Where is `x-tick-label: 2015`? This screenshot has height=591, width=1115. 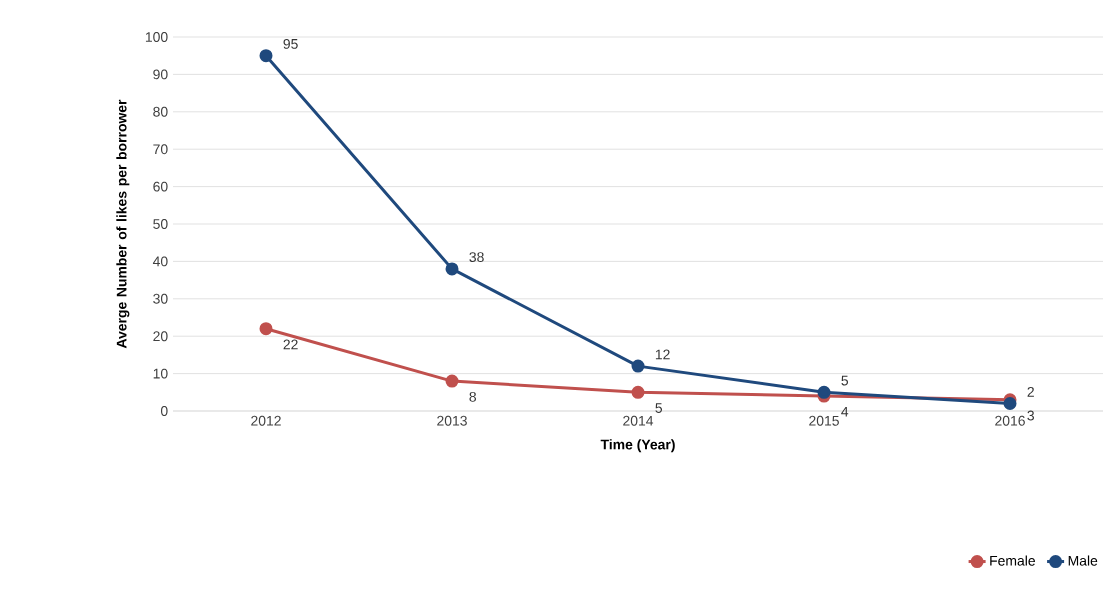 x-tick-label: 2015 is located at coordinates (824, 420).